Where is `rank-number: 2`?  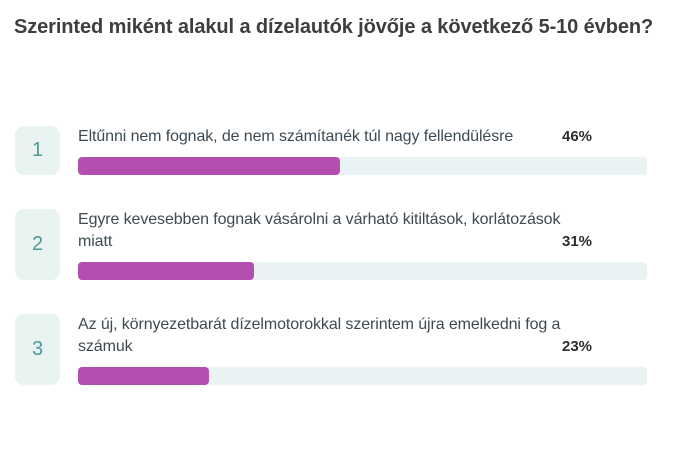 rank-number: 2 is located at coordinates (37, 244).